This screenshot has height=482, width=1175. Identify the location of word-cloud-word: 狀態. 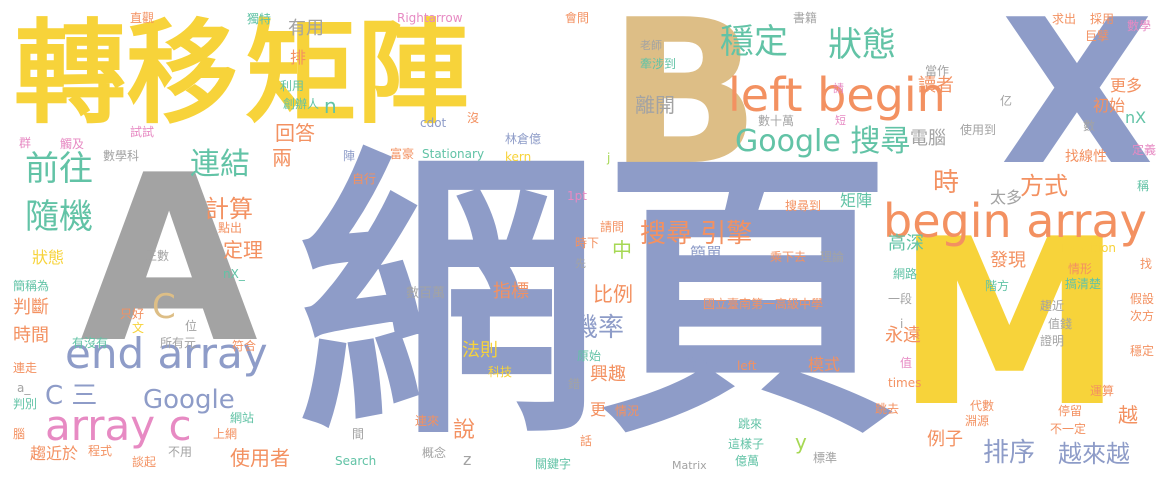
(48, 257).